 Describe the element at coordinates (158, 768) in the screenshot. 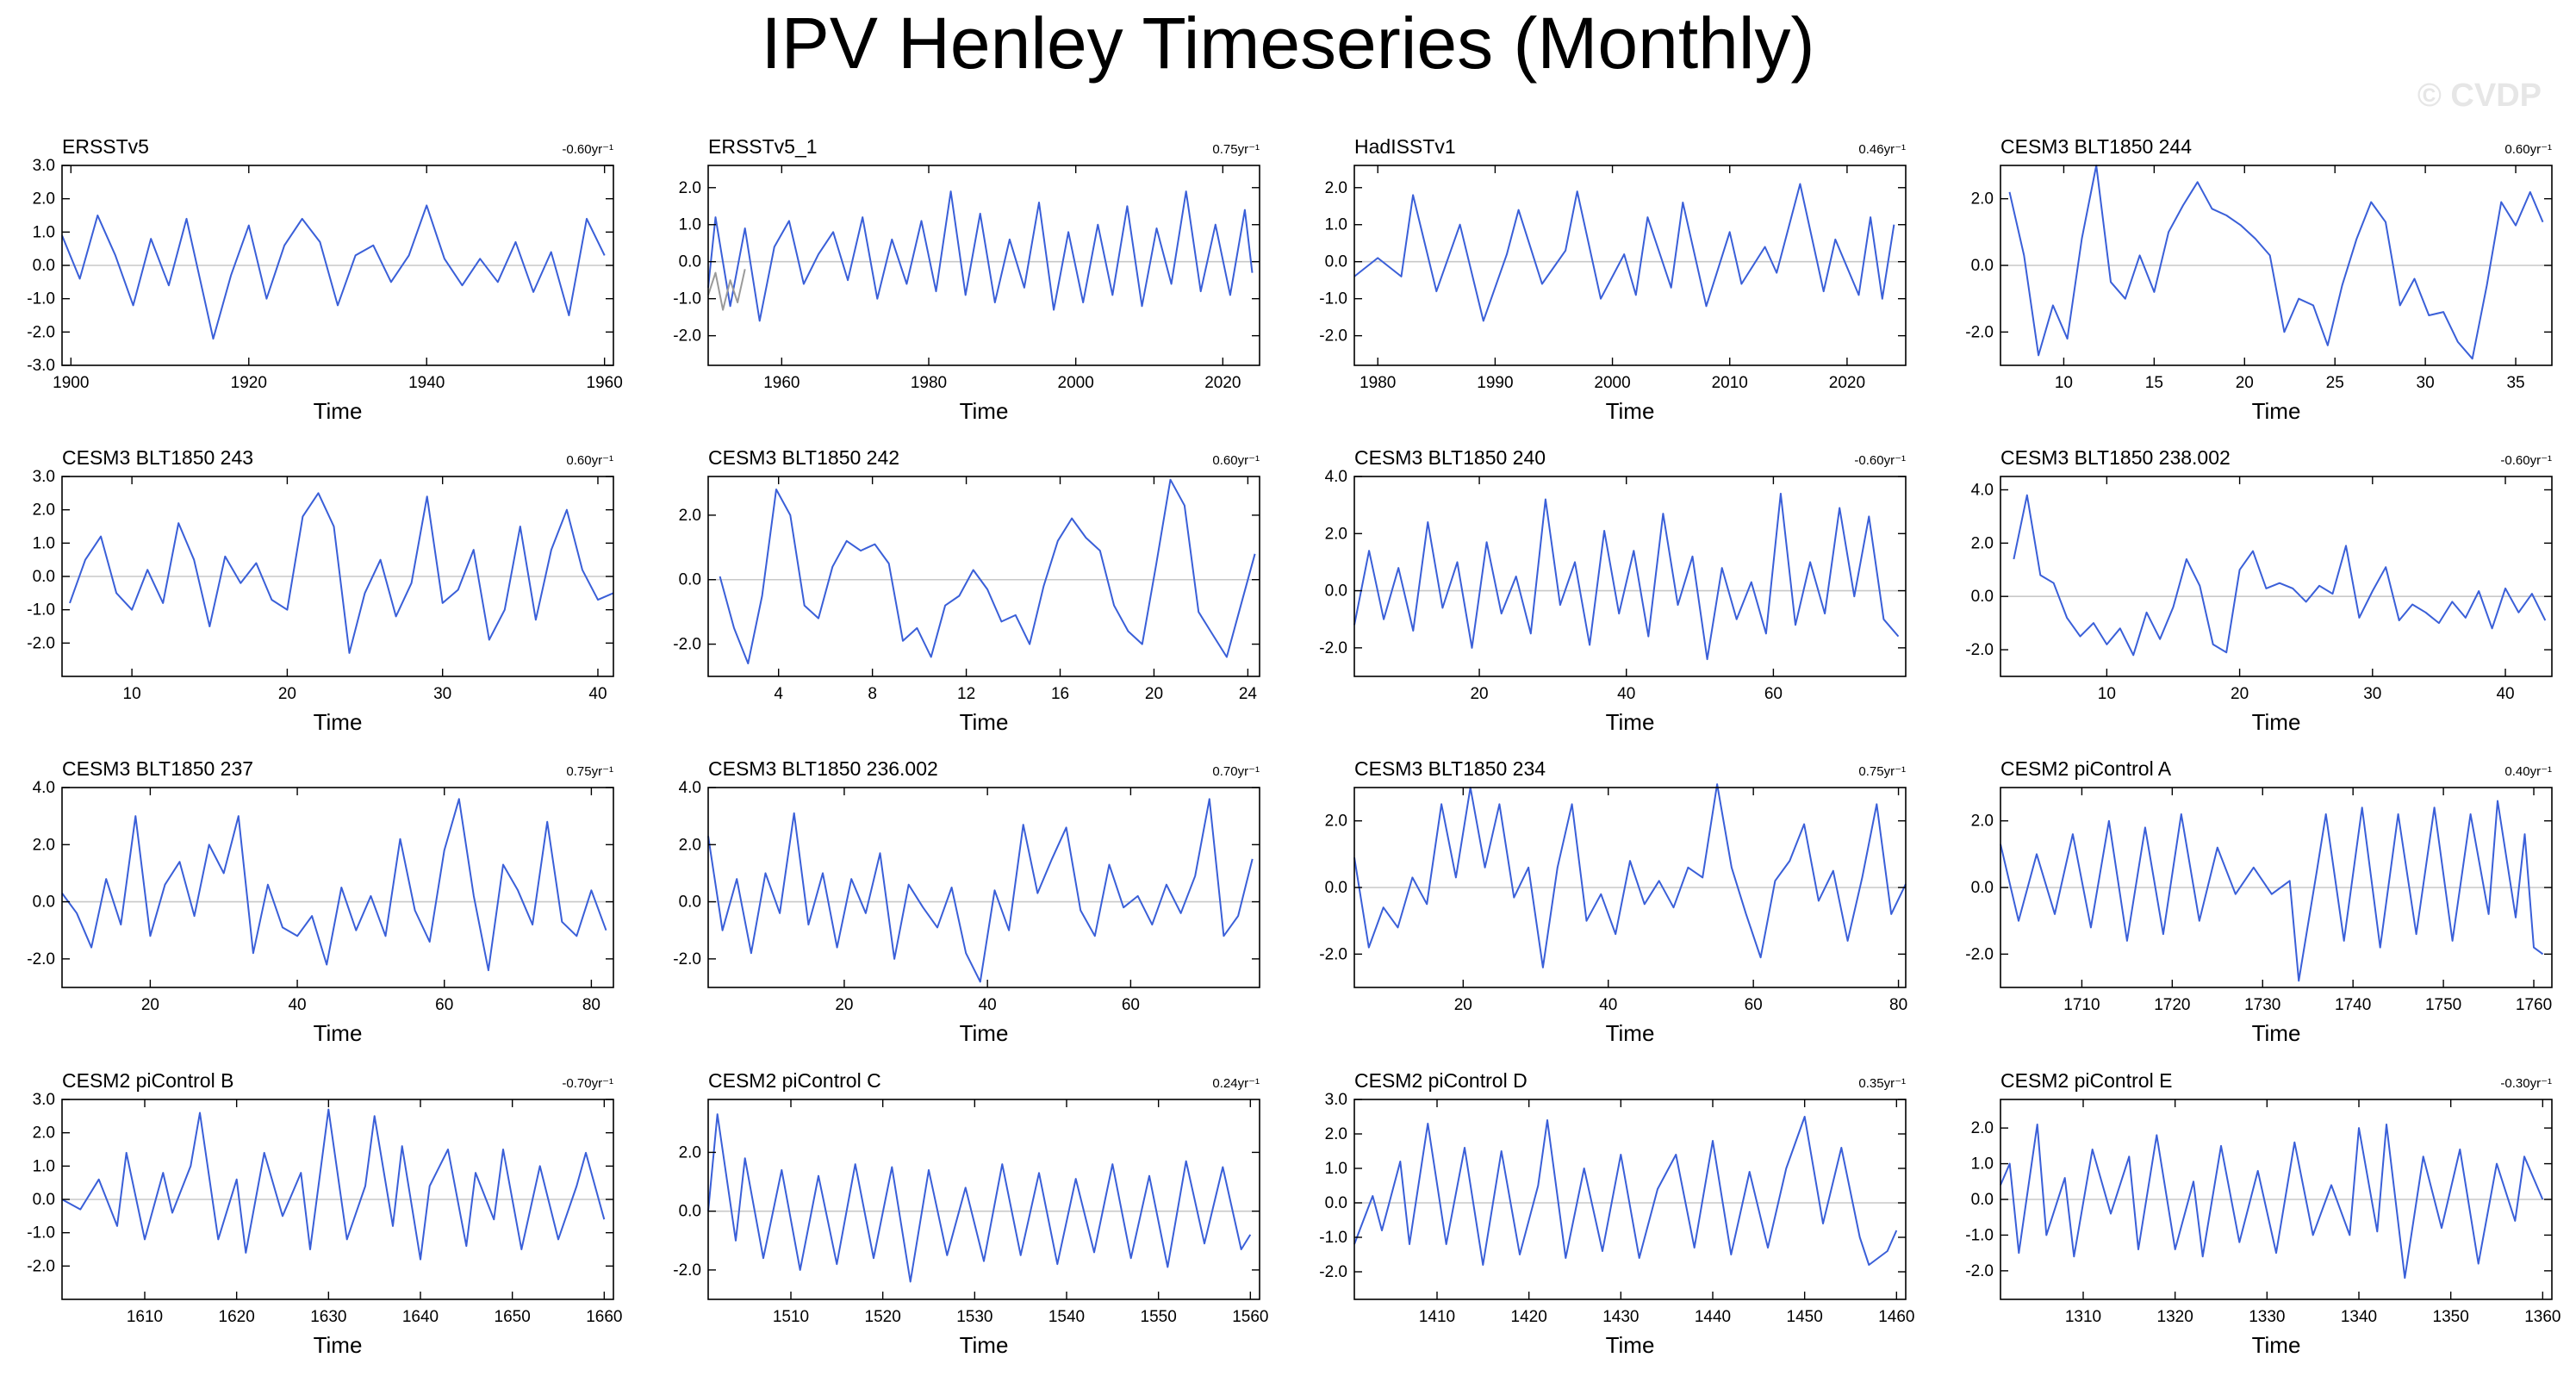

I see `panel-title: CESM3 BLT1850 237` at that location.